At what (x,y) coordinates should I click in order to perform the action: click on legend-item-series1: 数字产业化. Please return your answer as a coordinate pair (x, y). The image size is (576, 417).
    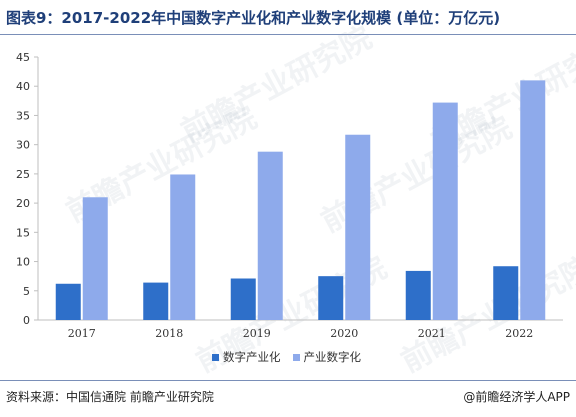
    Looking at the image, I should click on (246, 357).